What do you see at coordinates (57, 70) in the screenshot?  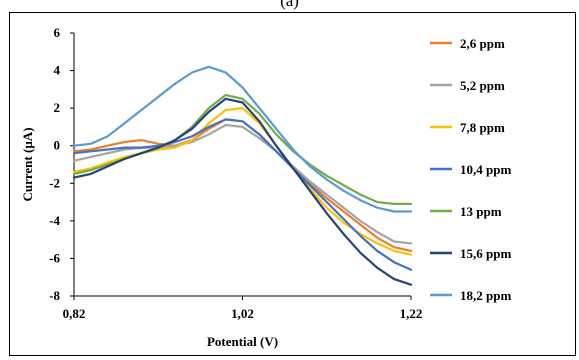 I see `y-tick-label: 4` at bounding box center [57, 70].